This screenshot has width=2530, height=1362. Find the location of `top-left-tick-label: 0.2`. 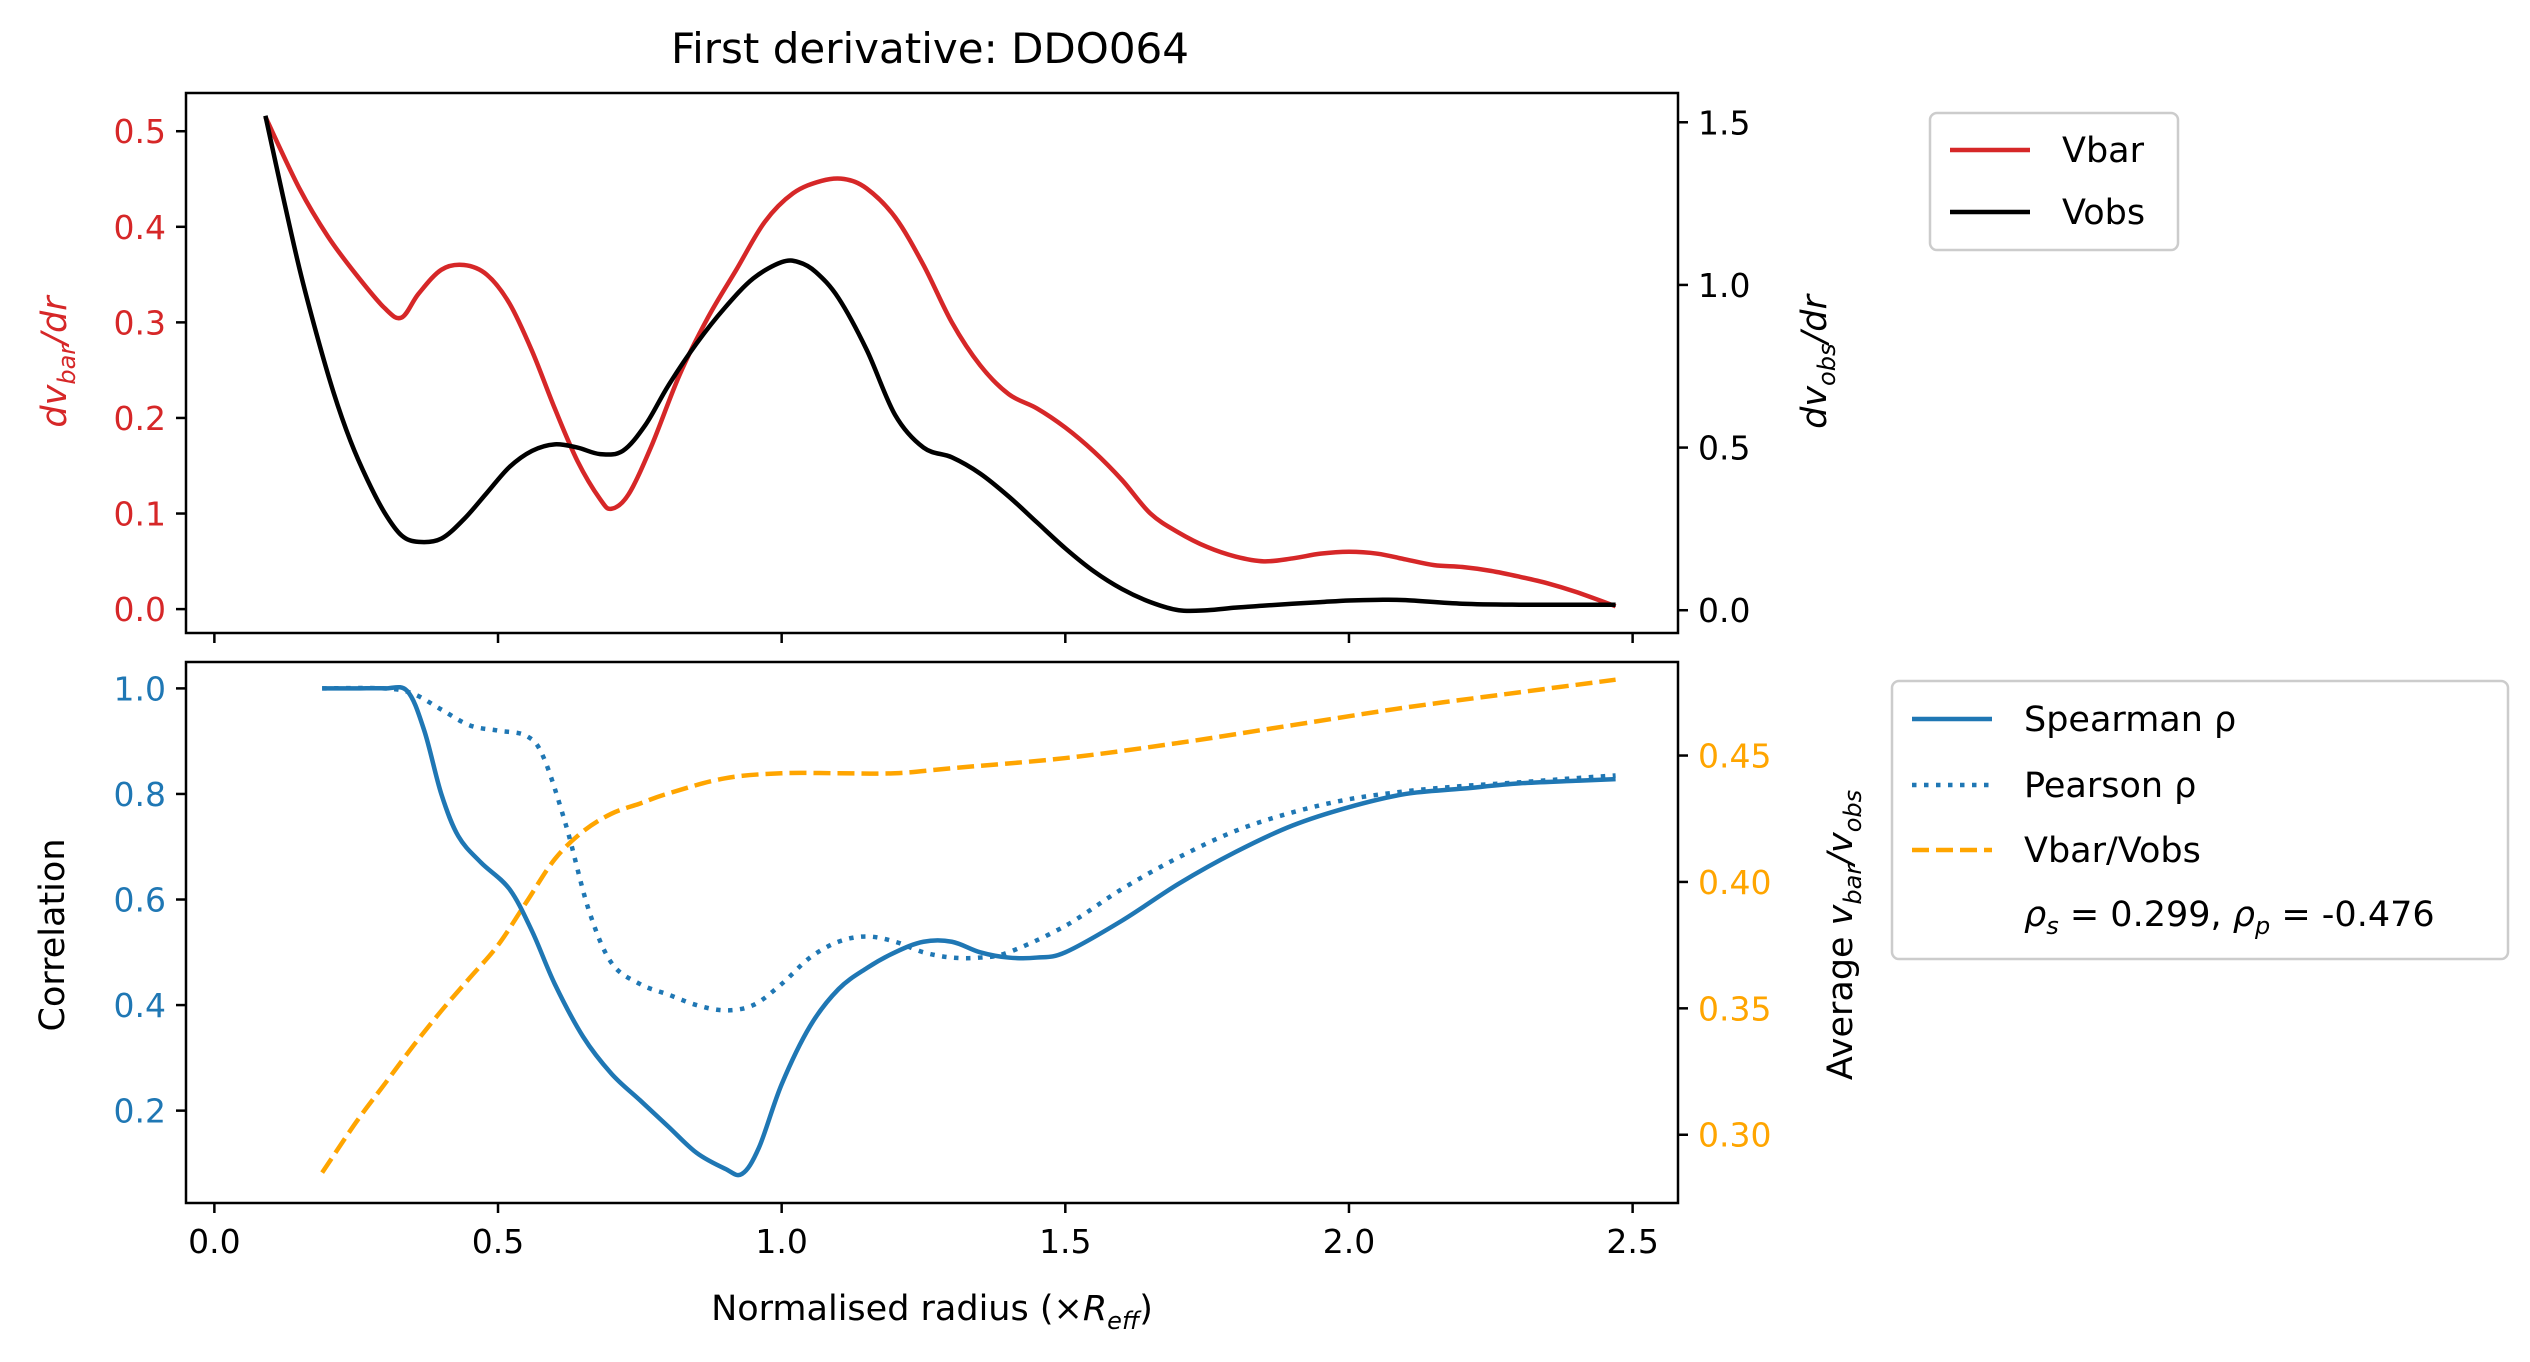

top-left-tick-label: 0.2 is located at coordinates (140, 418).